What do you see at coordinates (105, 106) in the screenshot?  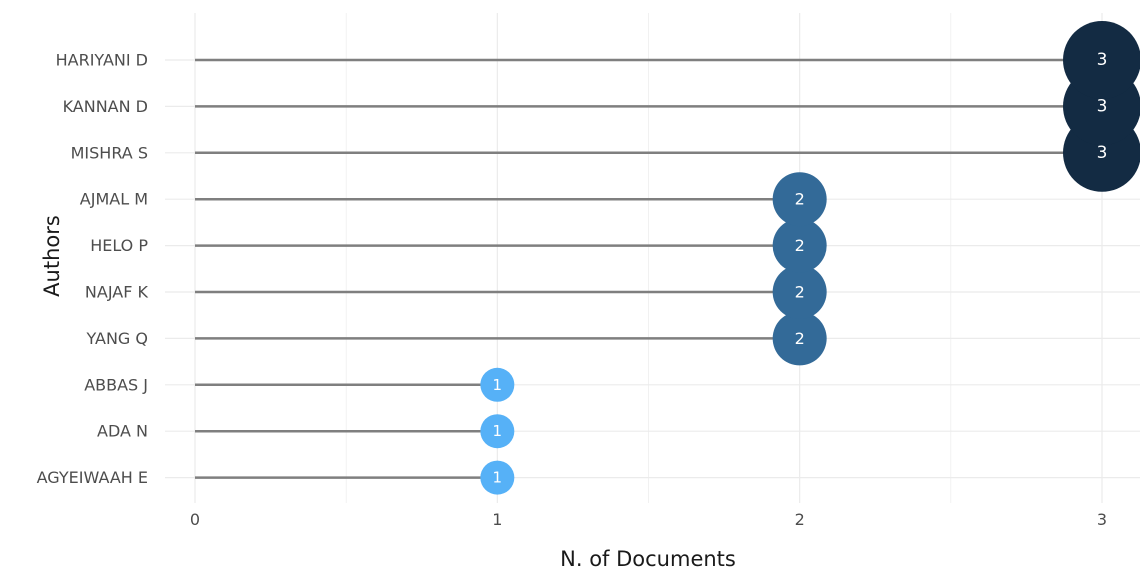 I see `y-tick-label: KANNAN D` at bounding box center [105, 106].